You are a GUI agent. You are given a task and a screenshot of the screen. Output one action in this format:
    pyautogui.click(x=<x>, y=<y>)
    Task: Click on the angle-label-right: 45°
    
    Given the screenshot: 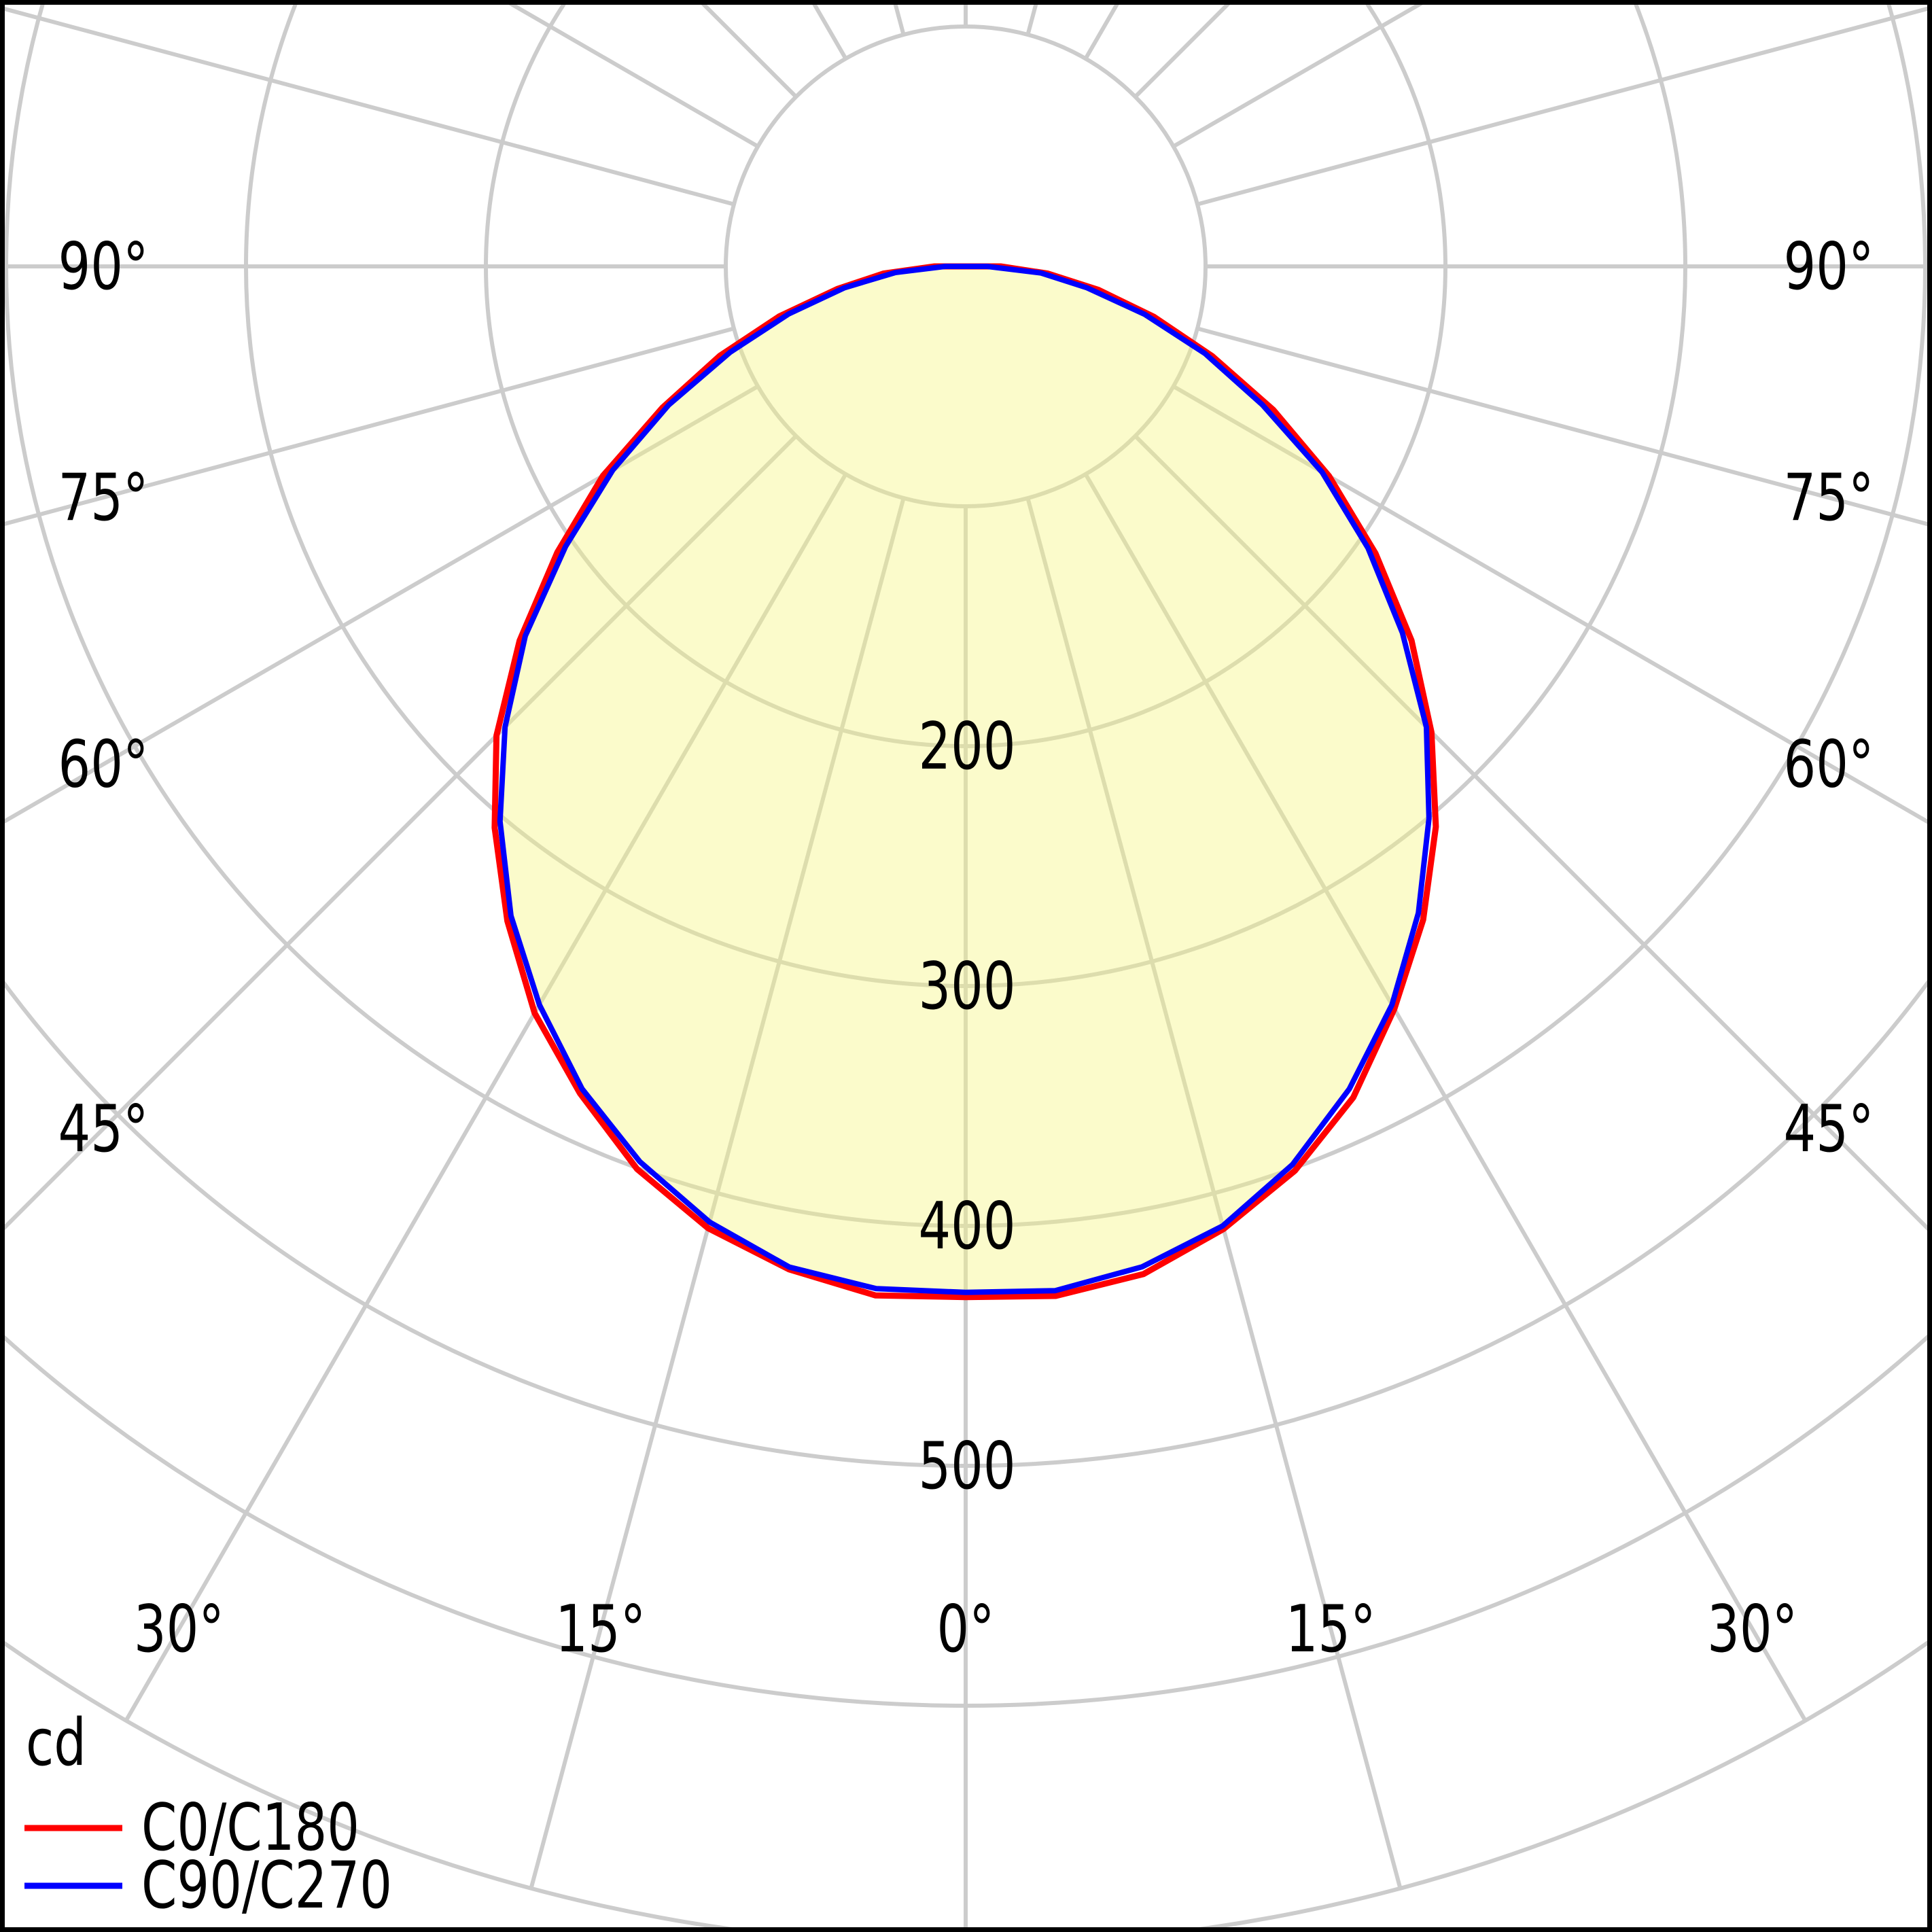 What is the action you would take?
    pyautogui.click(x=1829, y=1129)
    